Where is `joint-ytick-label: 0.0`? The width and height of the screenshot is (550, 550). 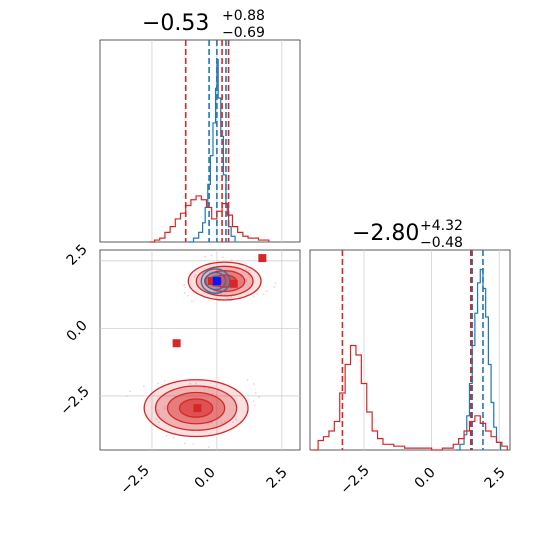
joint-ytick-label: 0.0 is located at coordinates (77, 331).